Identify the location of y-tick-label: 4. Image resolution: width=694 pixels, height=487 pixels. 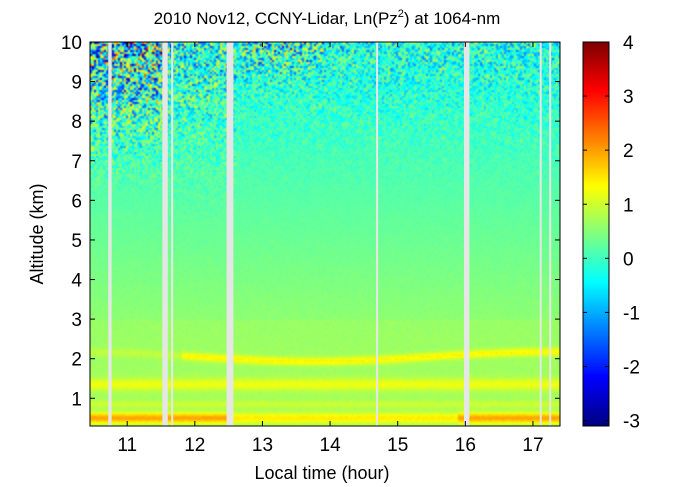
(76, 281).